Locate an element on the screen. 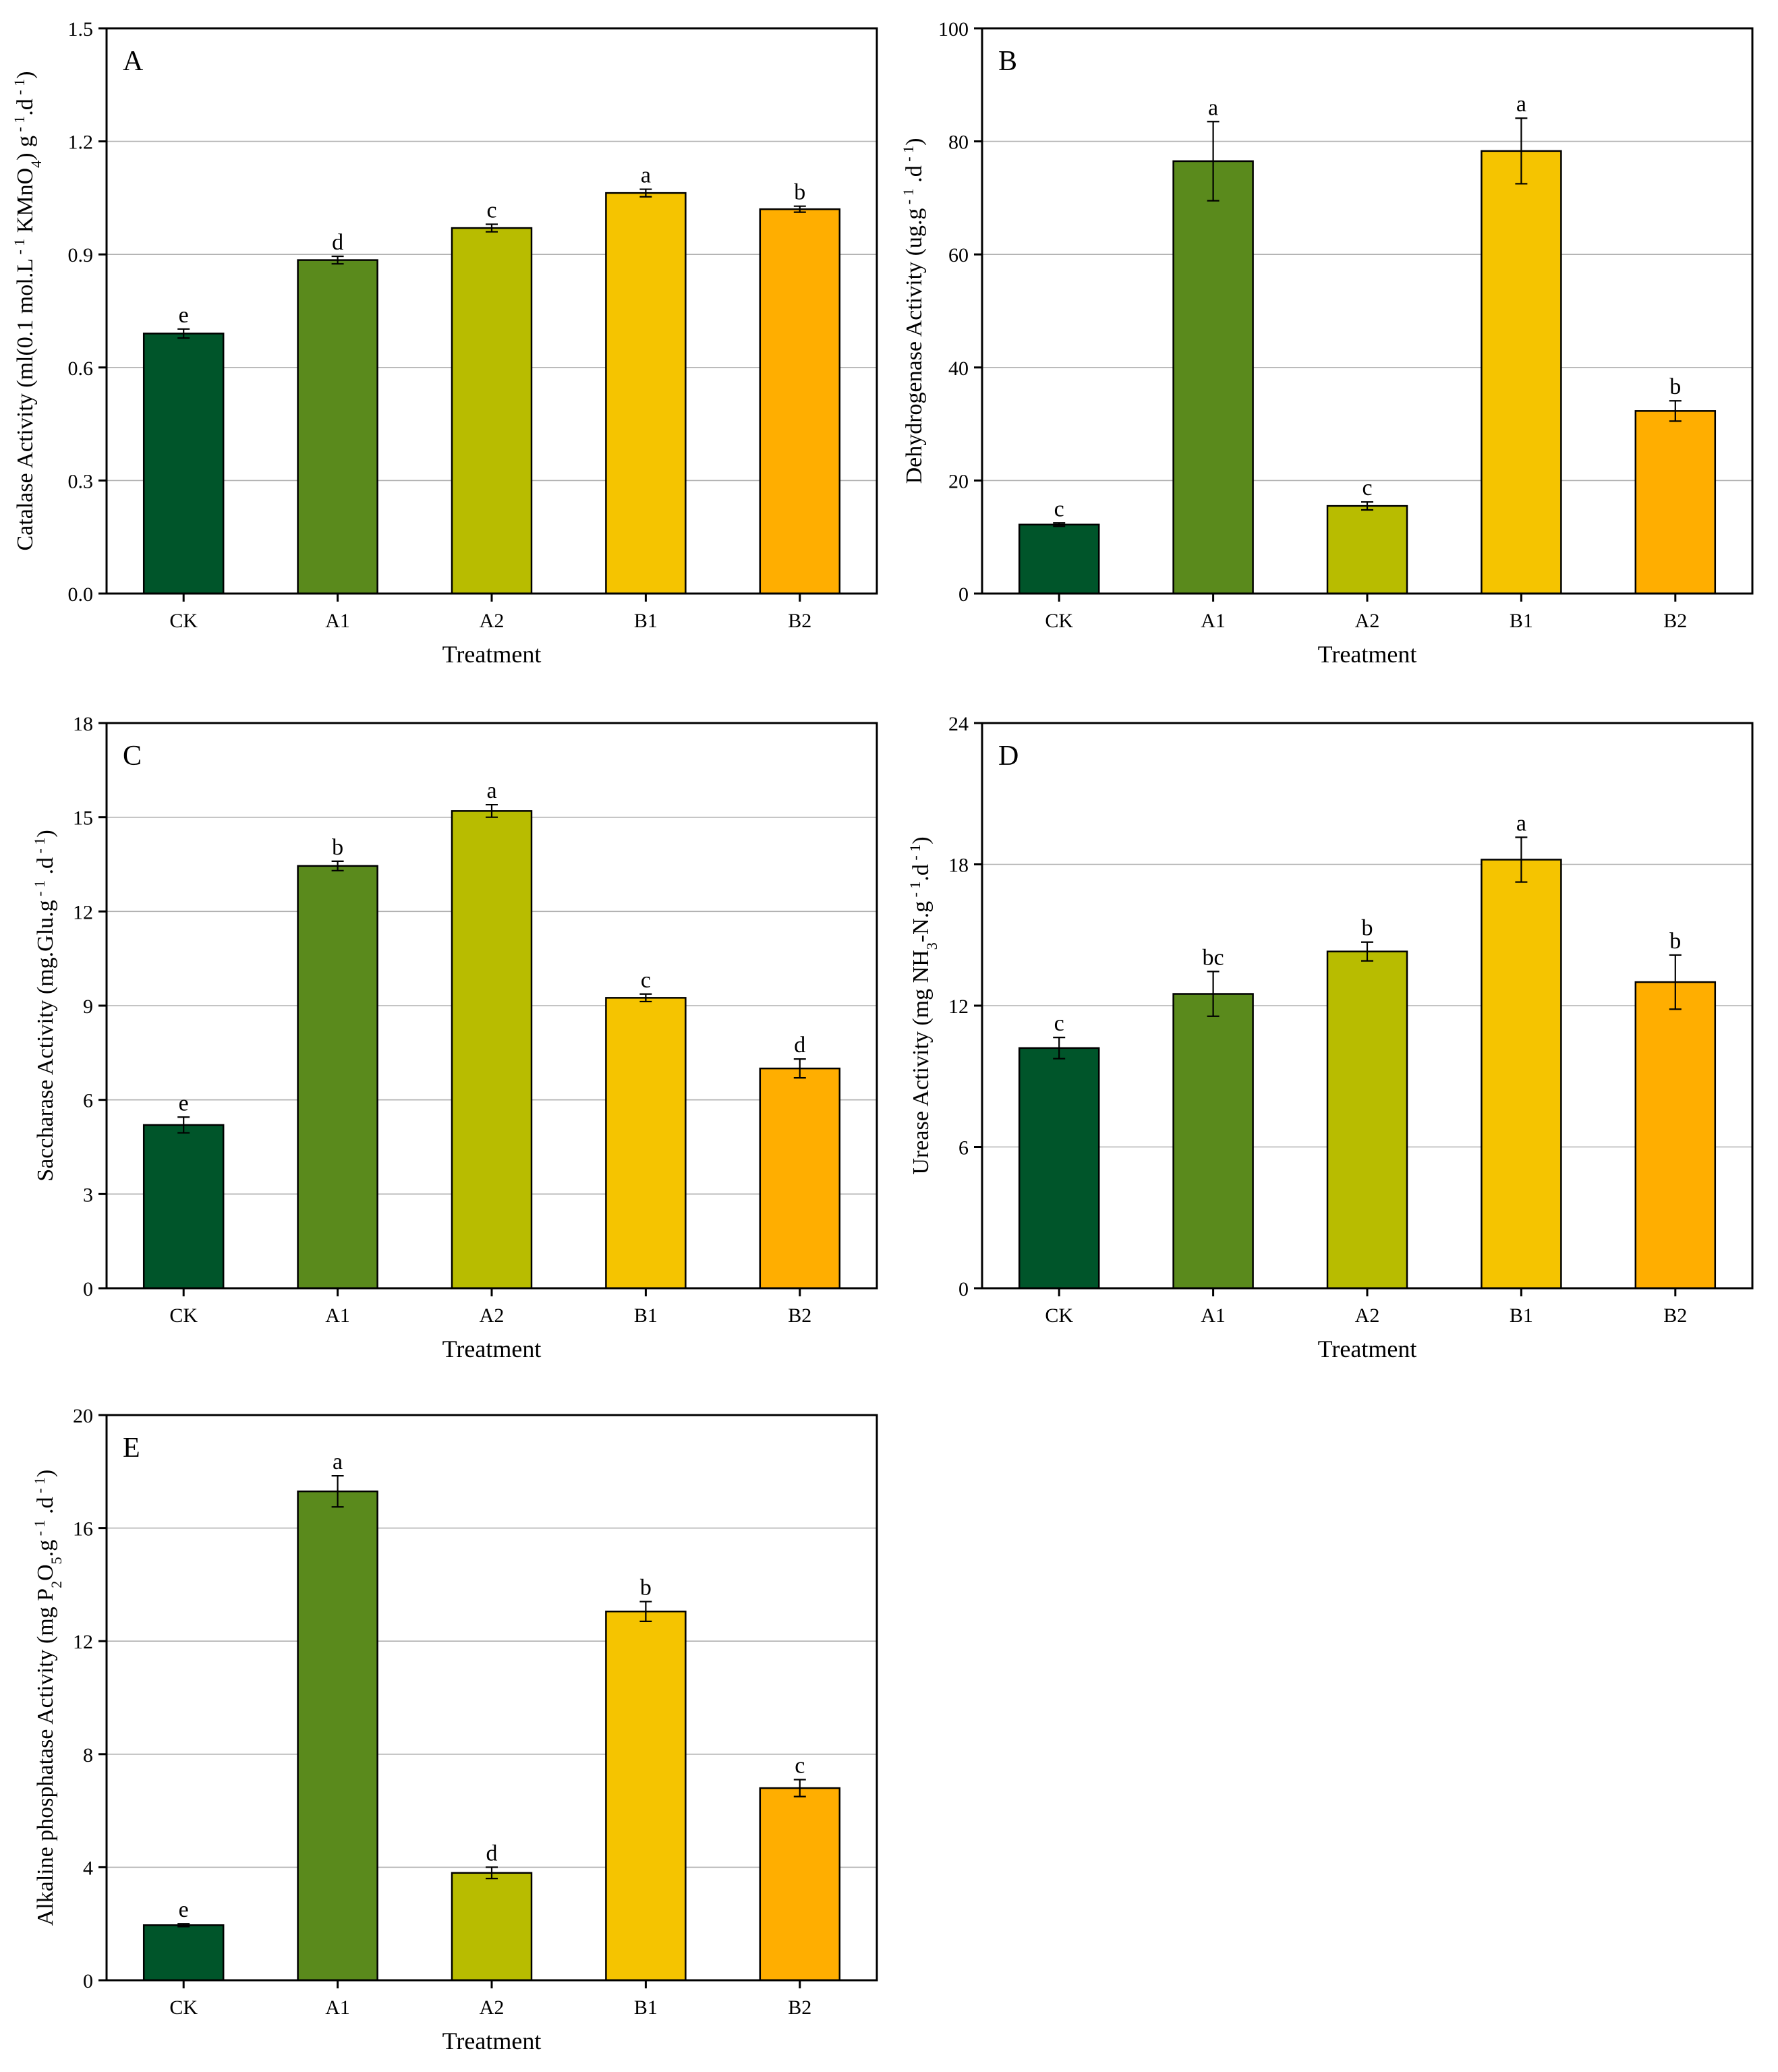 The height and width of the screenshot is (2072, 1778). panel-letter: D is located at coordinates (1008, 756).